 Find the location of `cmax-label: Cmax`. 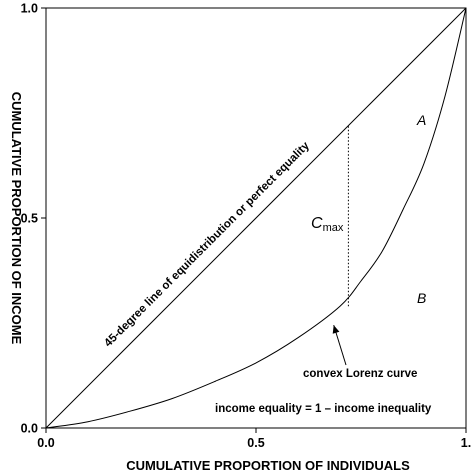

cmax-label: Cmax is located at coordinates (327, 224).